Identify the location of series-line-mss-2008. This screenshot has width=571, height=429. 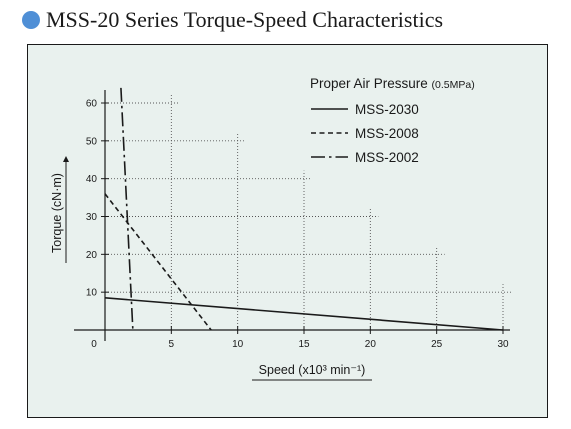
(158, 262).